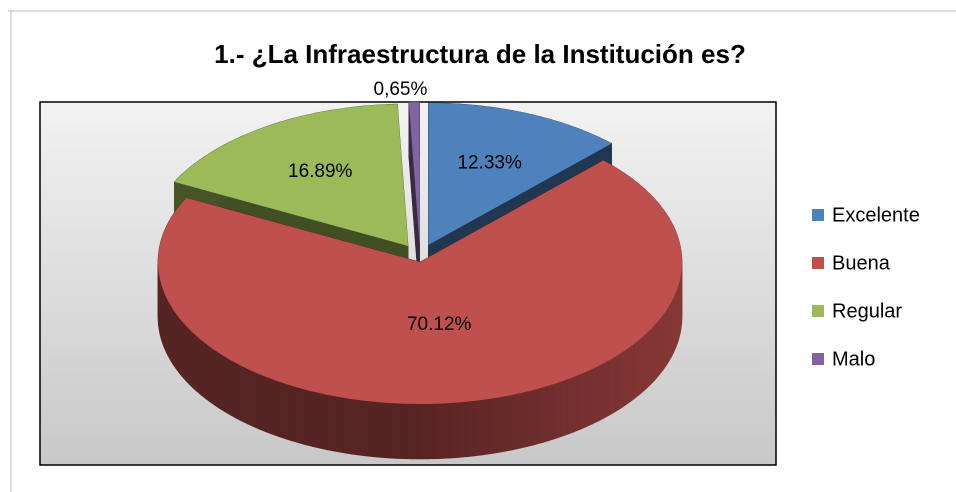 Image resolution: width=956 pixels, height=492 pixels. Describe the element at coordinates (439, 324) in the screenshot. I see `data-label: 70.12%` at that location.